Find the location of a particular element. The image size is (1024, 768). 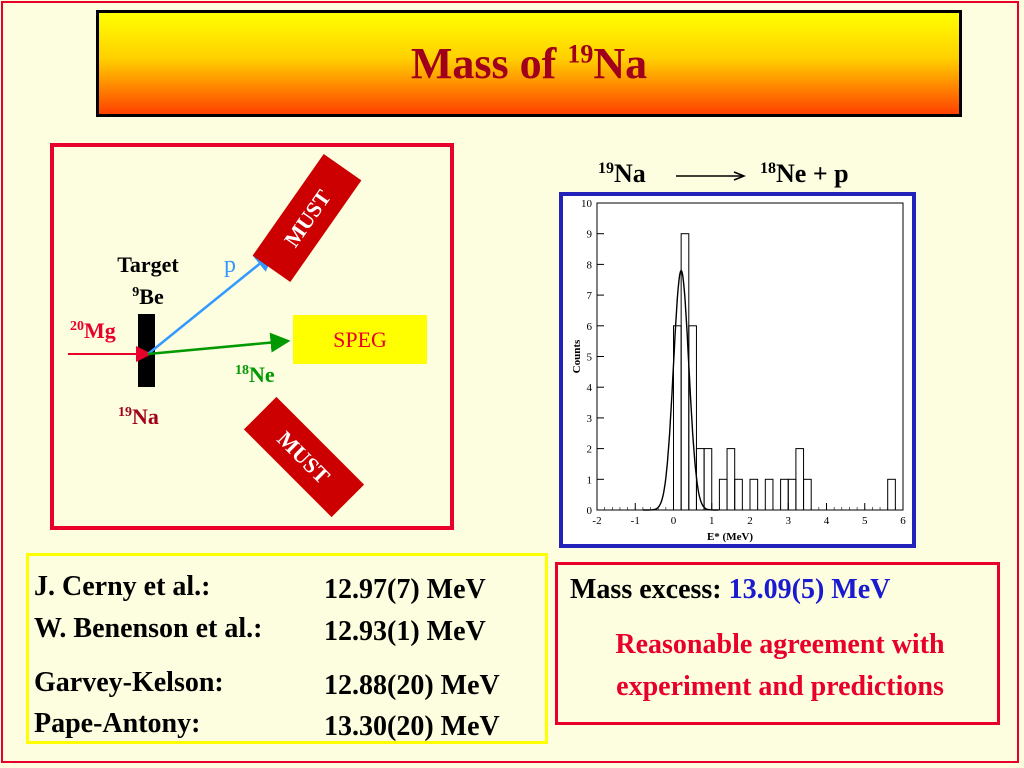

x-tick-label: 6 is located at coordinates (903, 521).